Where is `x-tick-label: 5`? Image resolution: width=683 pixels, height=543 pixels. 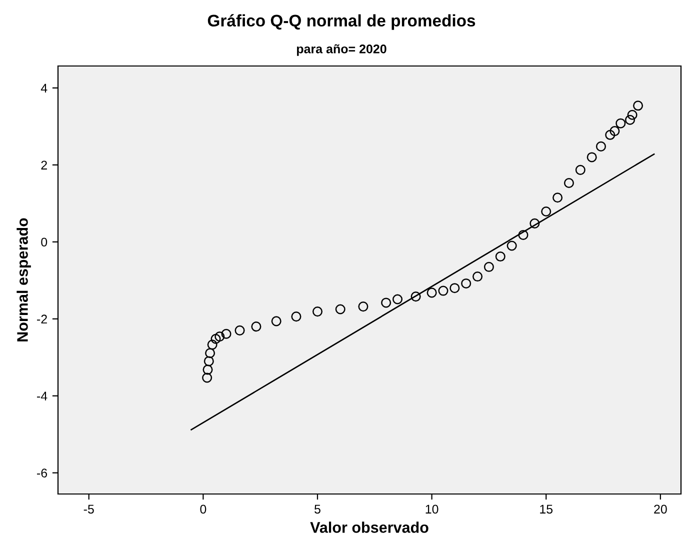 x-tick-label: 5 is located at coordinates (317, 509).